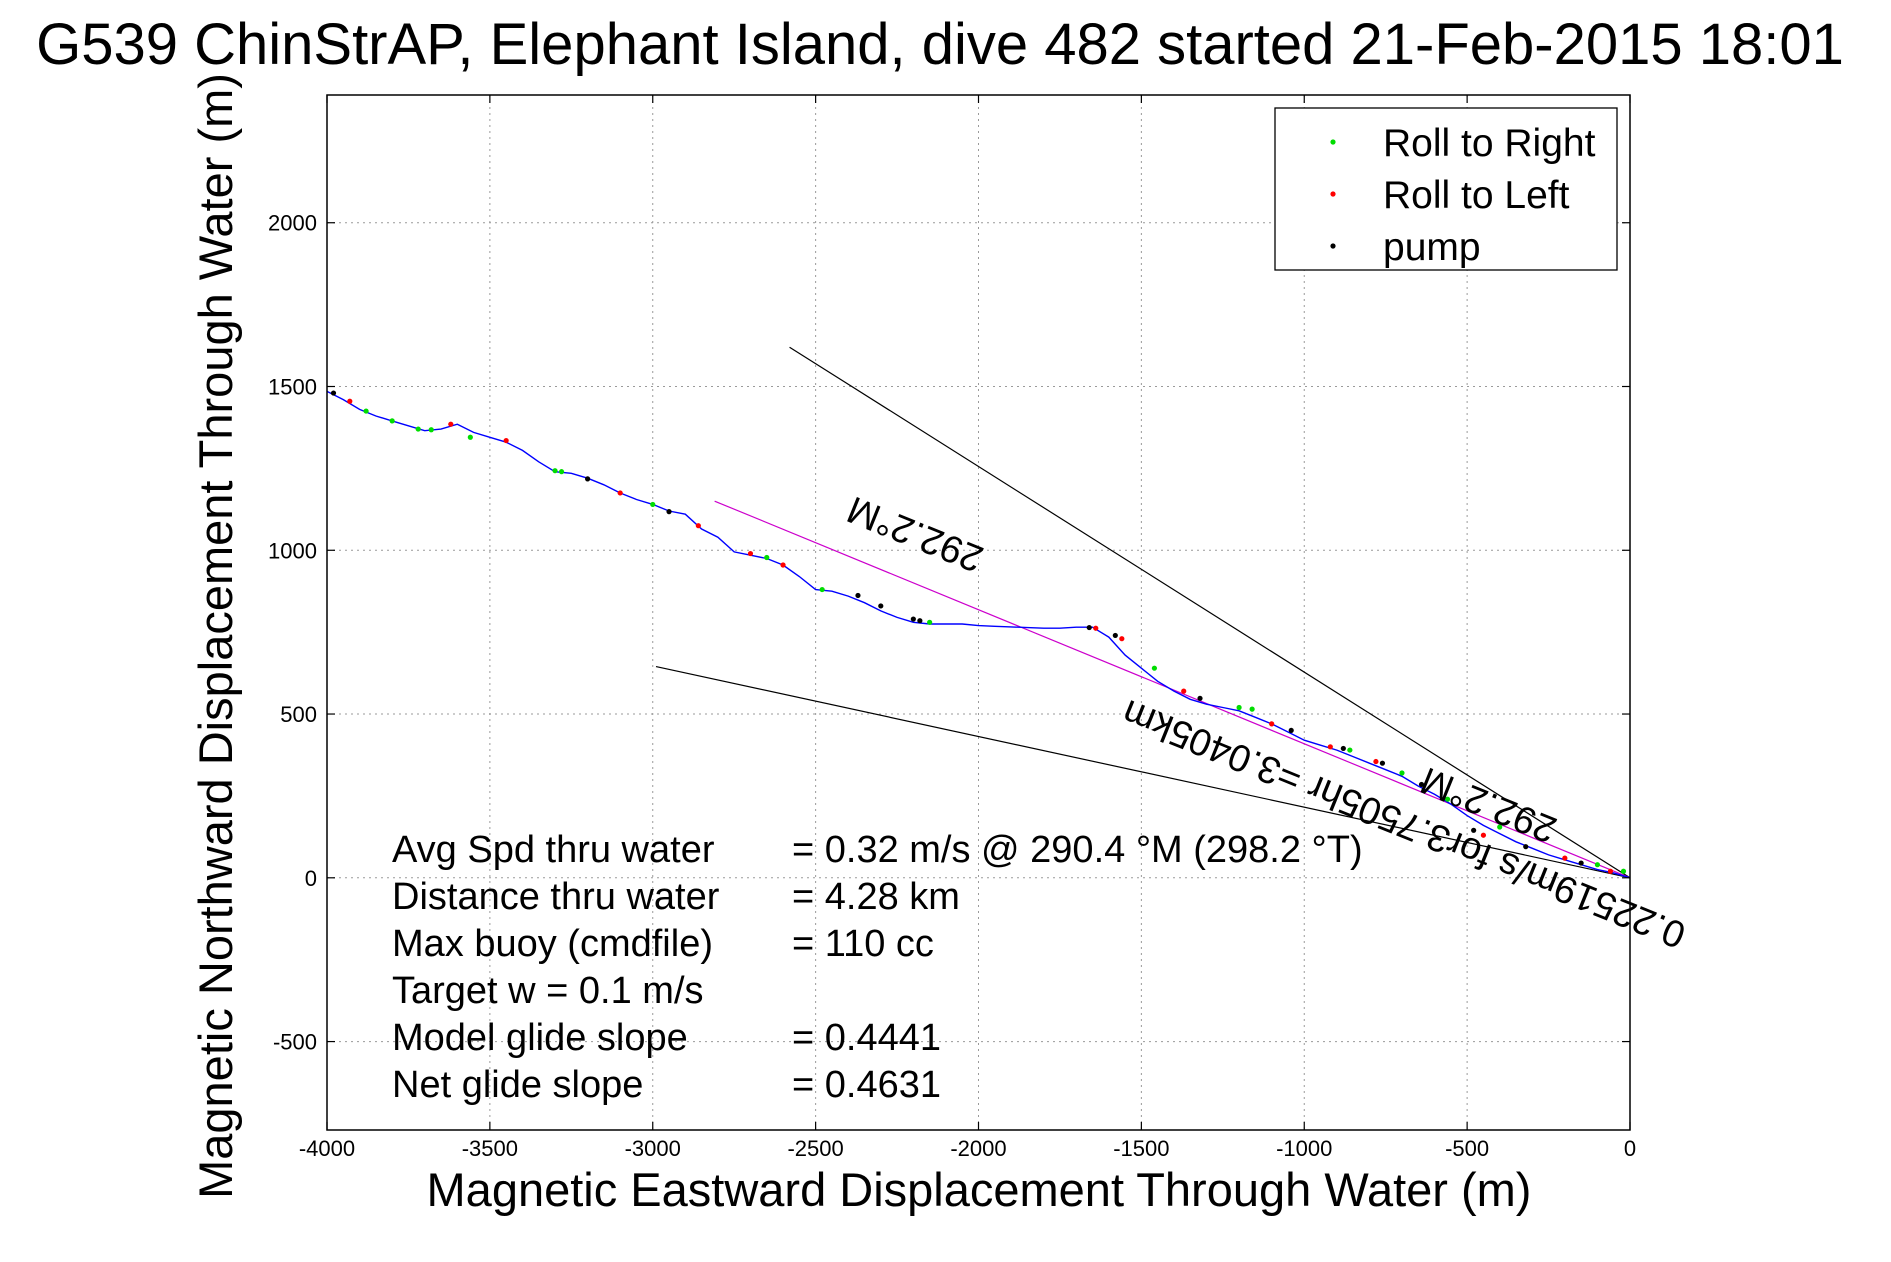 This screenshot has height=1262, width=1891. I want to click on annotation-label: Model glide slope, so click(540, 1038).